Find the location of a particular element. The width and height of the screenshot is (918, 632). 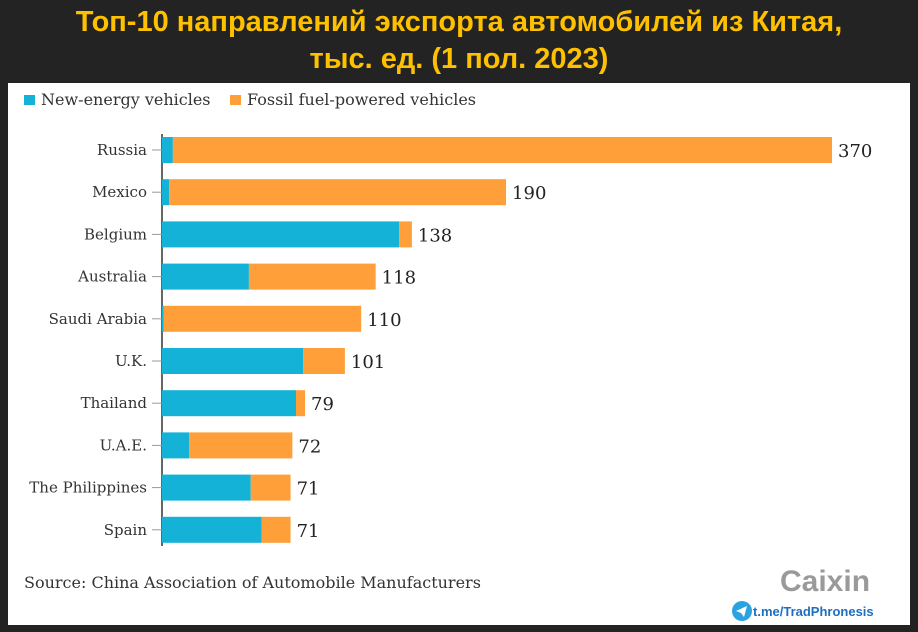

bar-row-8: The Philippines 71 is located at coordinates (174, 487).